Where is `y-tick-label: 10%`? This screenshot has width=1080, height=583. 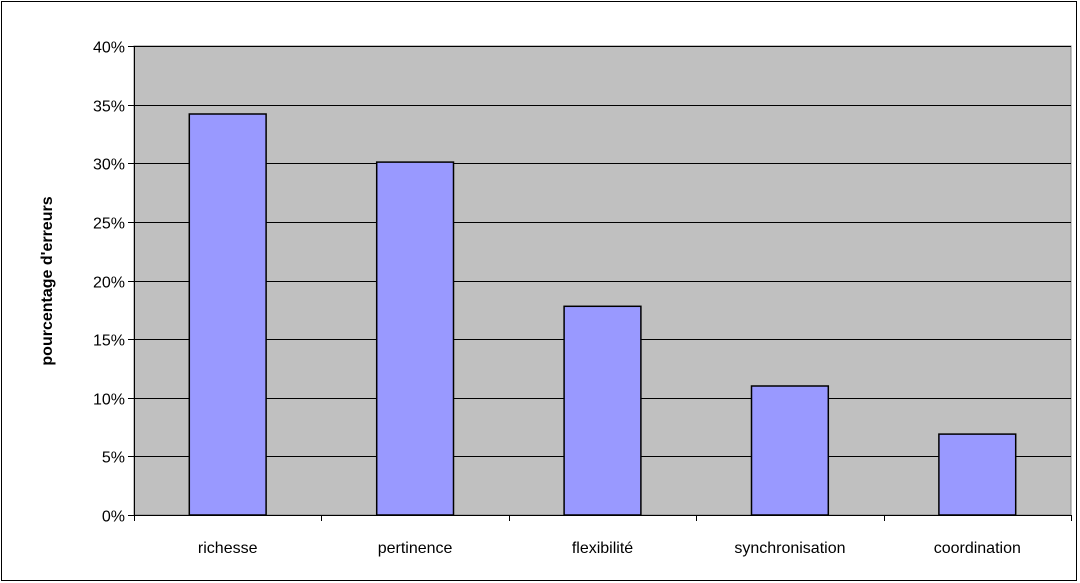
y-tick-label: 10% is located at coordinates (109, 400).